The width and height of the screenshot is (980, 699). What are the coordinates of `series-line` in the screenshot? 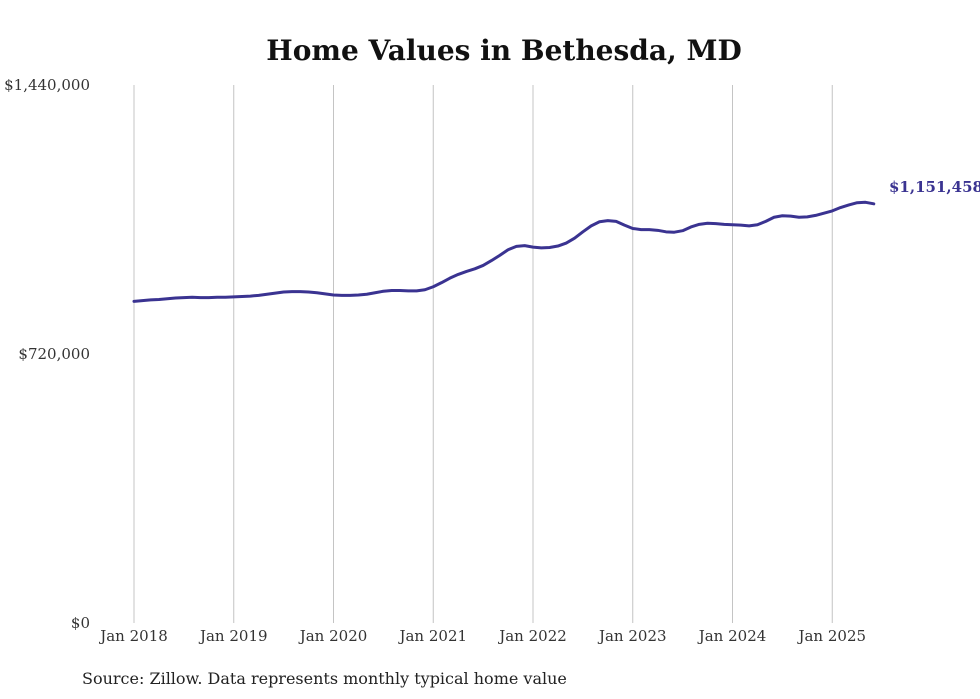 It's located at (504, 251).